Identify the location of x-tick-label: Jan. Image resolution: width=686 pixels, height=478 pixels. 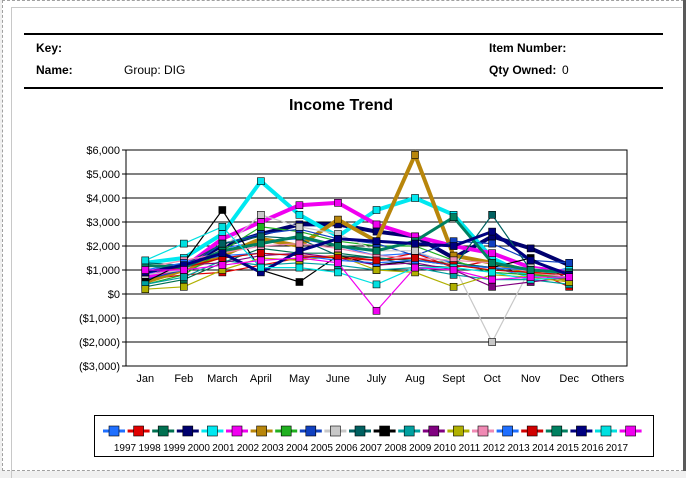
(145, 379).